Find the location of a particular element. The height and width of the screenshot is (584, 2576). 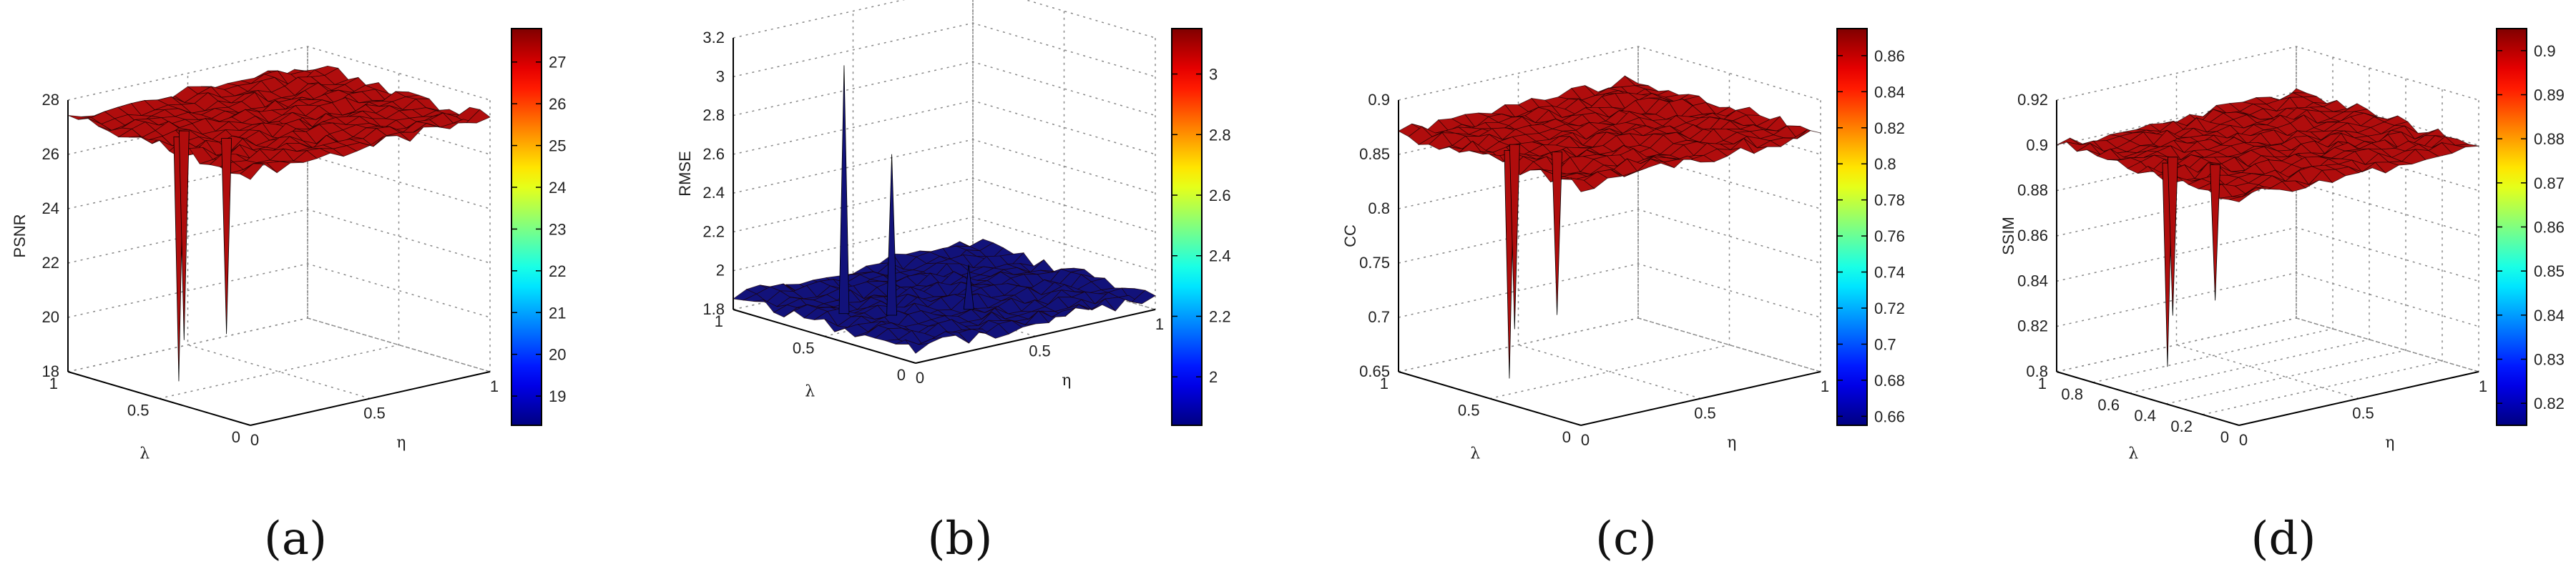

colorbar-tick-label: 22 is located at coordinates (557, 271).